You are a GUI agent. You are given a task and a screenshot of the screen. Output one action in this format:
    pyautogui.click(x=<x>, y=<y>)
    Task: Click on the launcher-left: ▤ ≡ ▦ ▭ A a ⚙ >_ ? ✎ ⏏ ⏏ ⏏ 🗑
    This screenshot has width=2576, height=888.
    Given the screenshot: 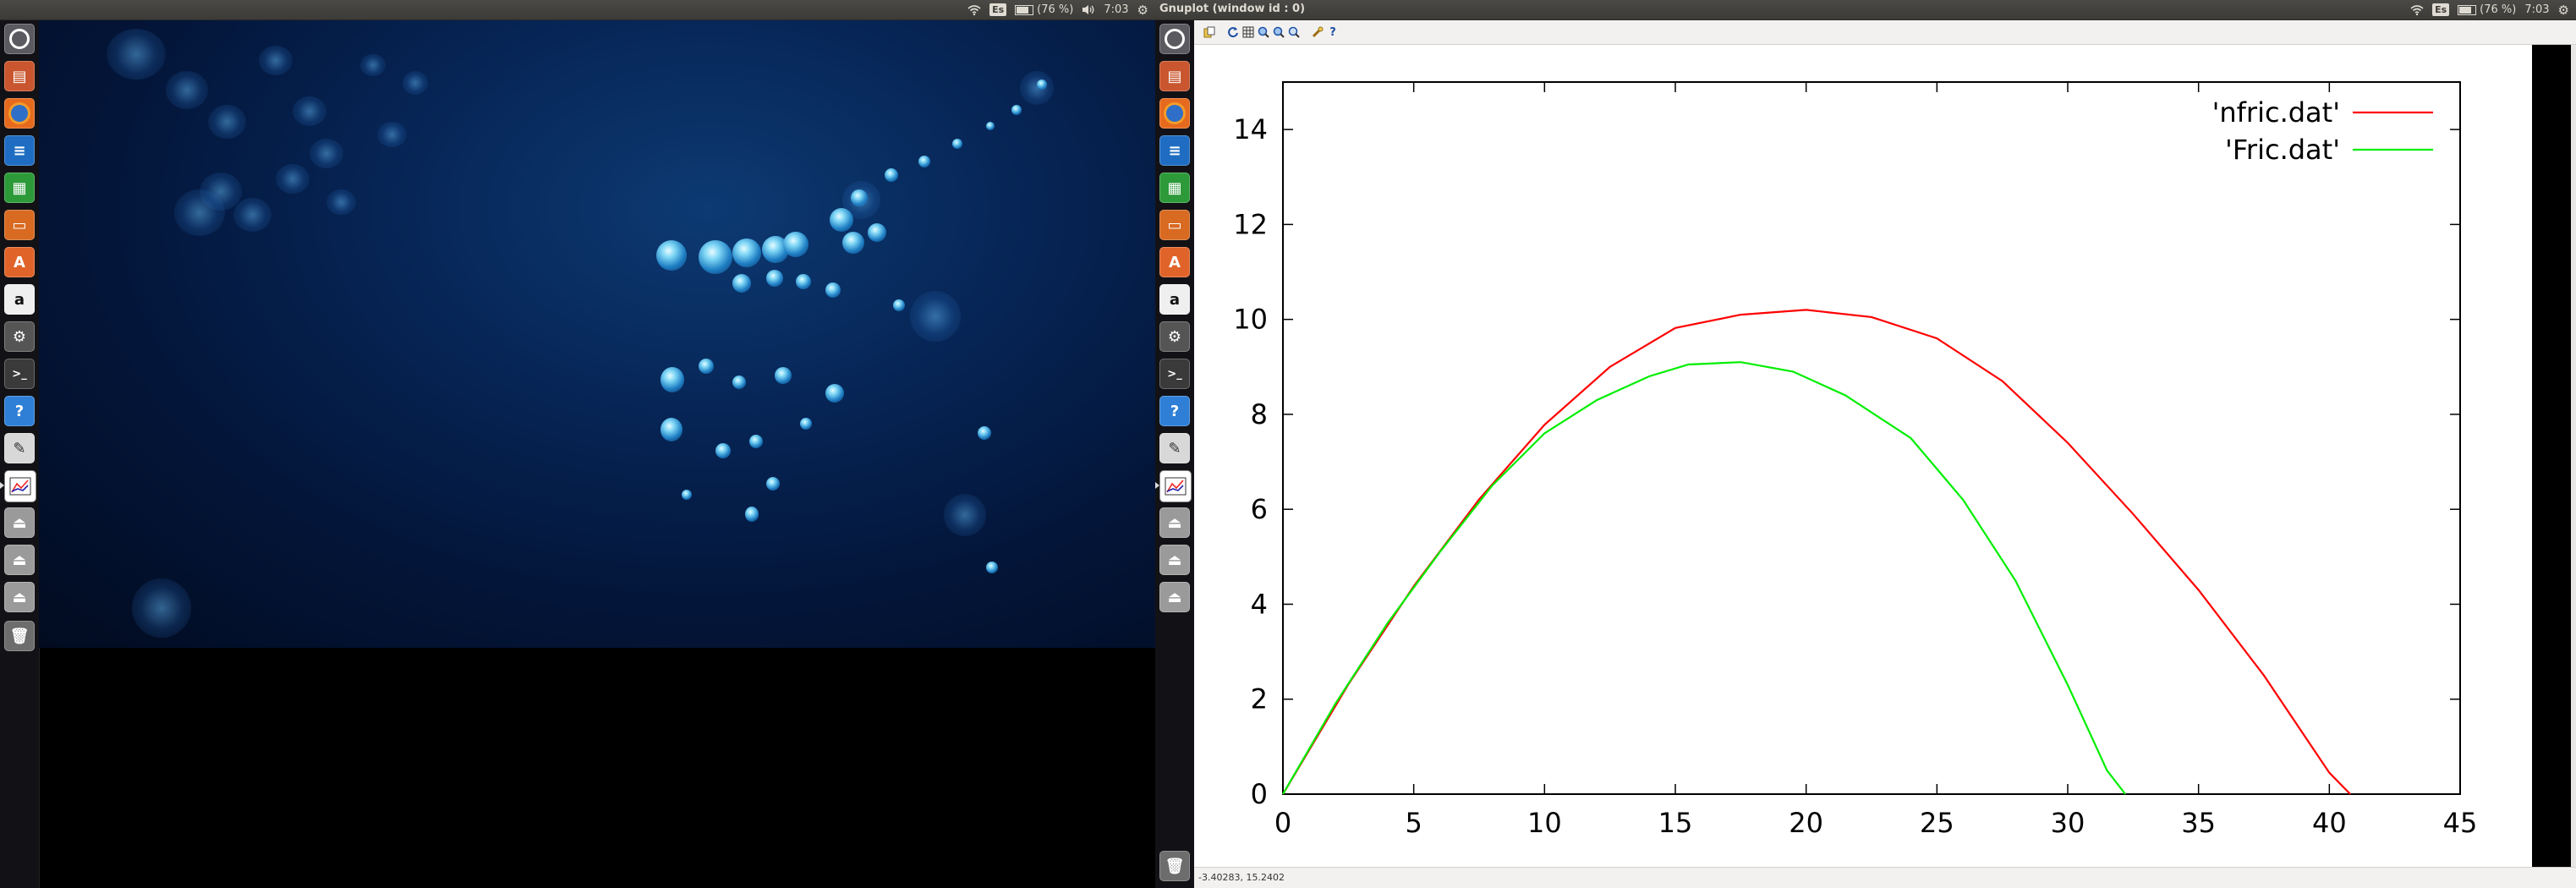 What is the action you would take?
    pyautogui.click(x=20, y=454)
    